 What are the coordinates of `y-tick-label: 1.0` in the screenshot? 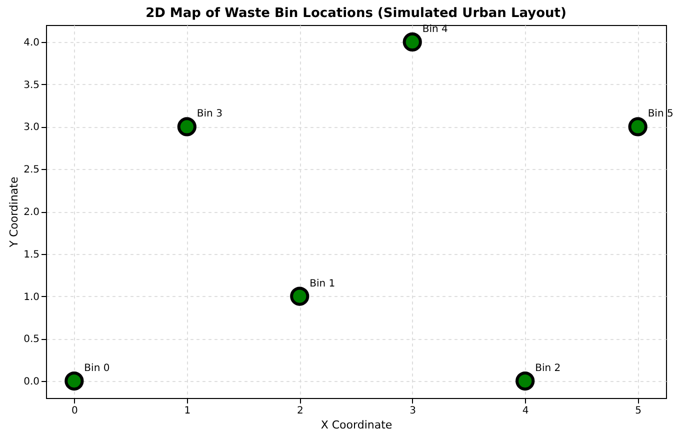 It's located at (32, 297).